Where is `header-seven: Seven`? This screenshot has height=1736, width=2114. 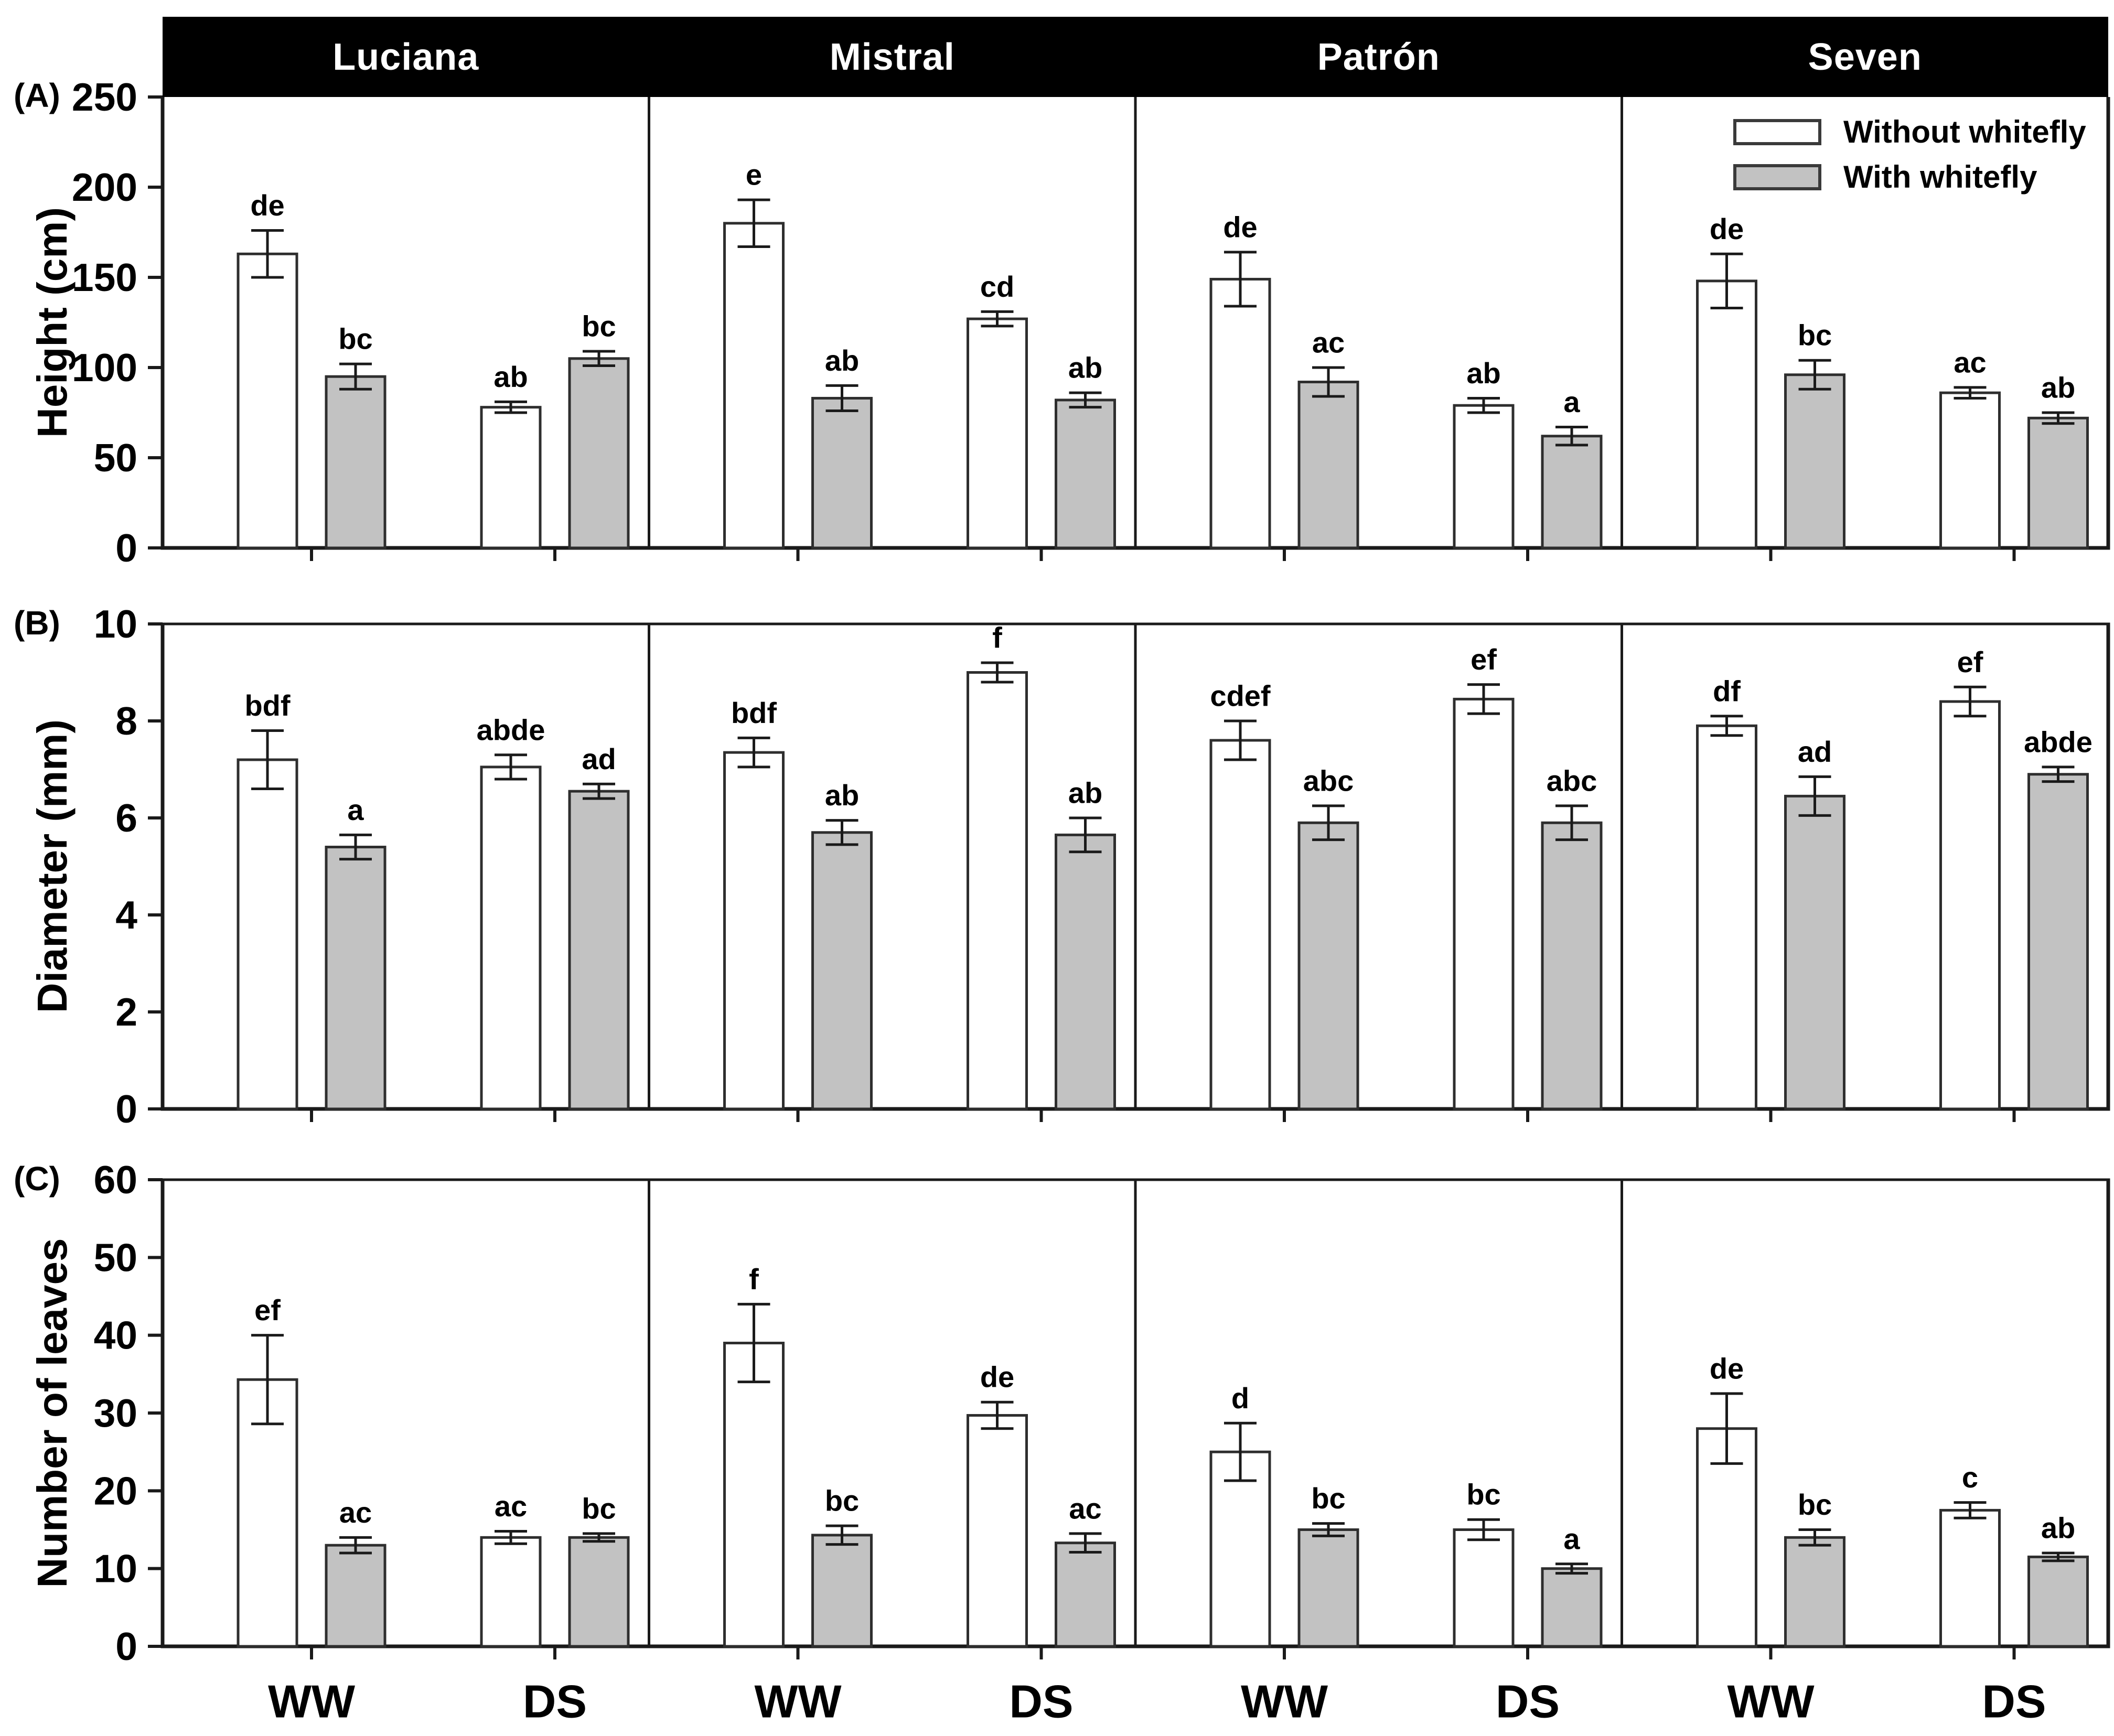
header-seven: Seven is located at coordinates (1865, 57).